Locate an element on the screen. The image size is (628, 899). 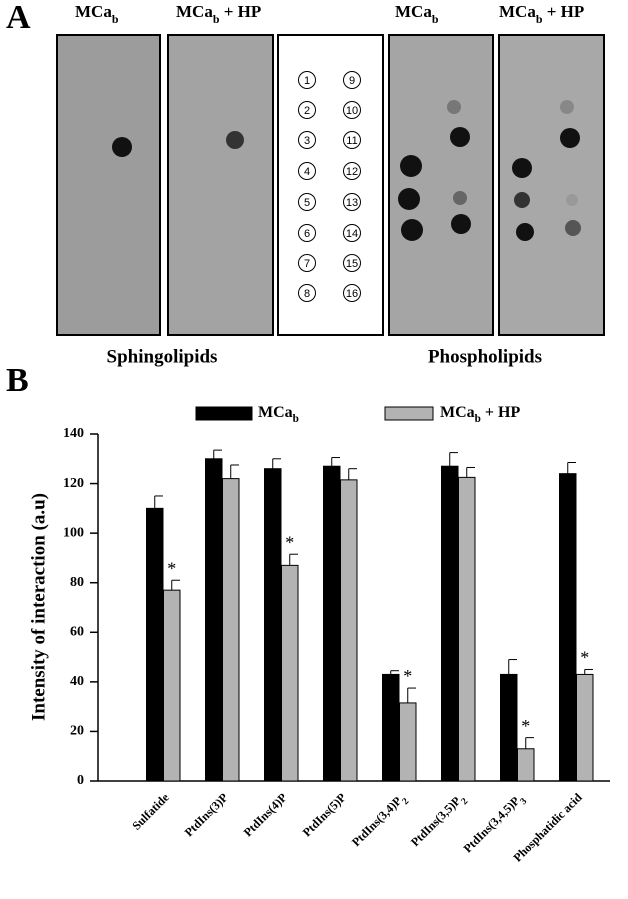
spot-number: 3 is located at coordinates (307, 141).